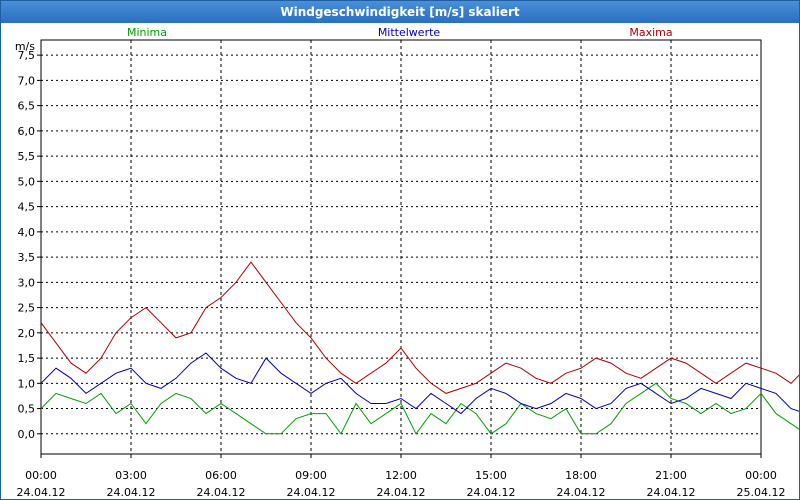 The image size is (800, 500). What do you see at coordinates (27, 358) in the screenshot?
I see `y-tick-label: 1,5` at bounding box center [27, 358].